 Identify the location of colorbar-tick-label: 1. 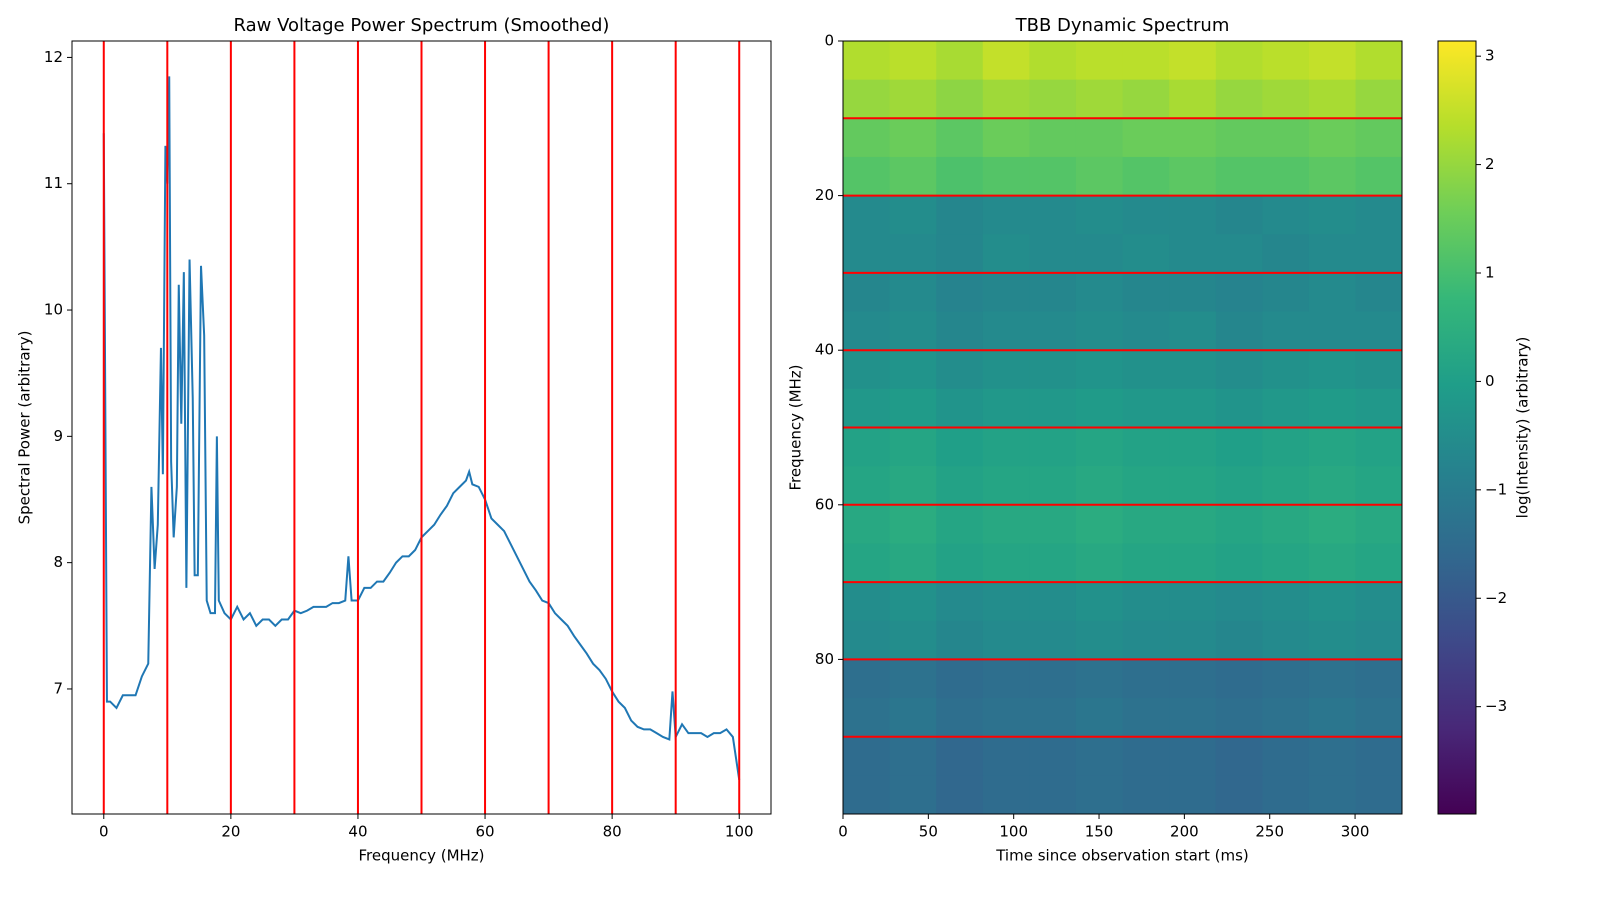
(1490, 273).